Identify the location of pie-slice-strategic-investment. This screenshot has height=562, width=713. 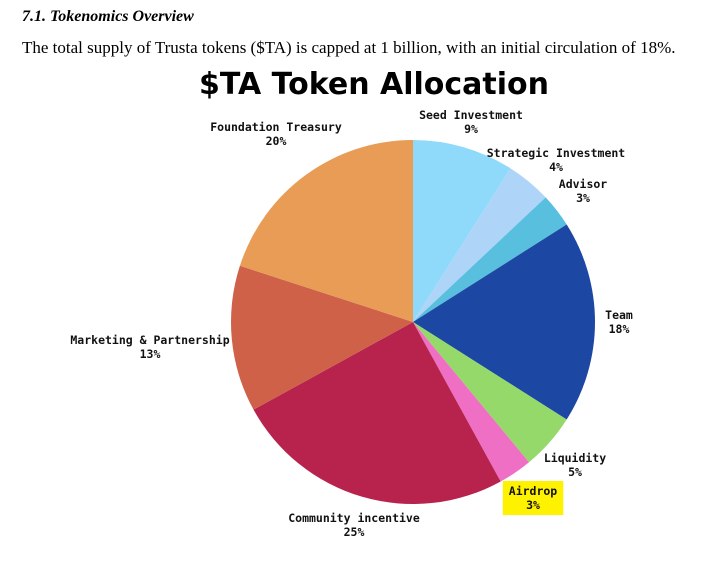
(479, 245).